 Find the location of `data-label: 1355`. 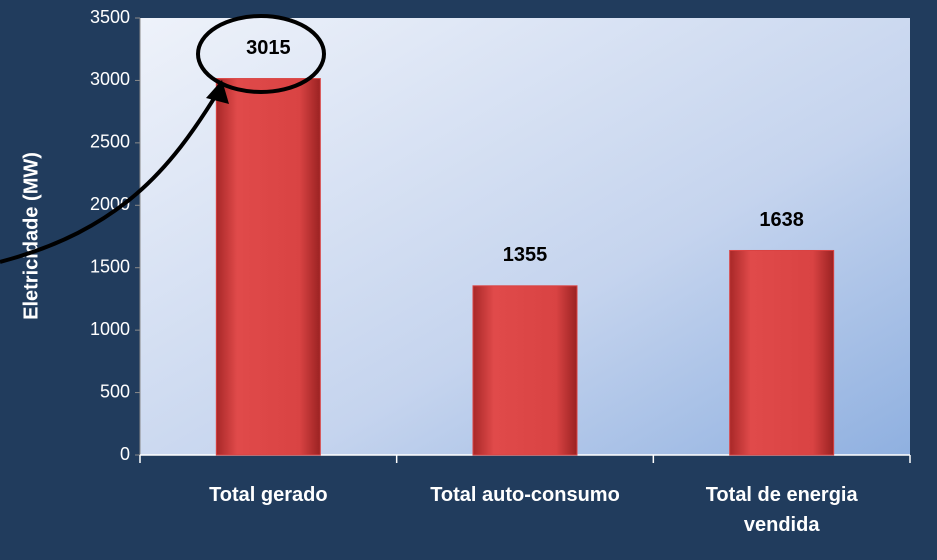

data-label: 1355 is located at coordinates (525, 255).